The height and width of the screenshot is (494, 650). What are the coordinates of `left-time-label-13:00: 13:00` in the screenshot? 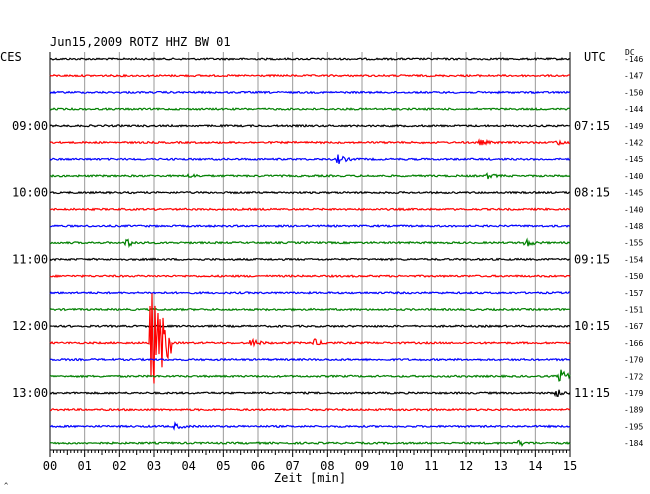 It's located at (30, 393).